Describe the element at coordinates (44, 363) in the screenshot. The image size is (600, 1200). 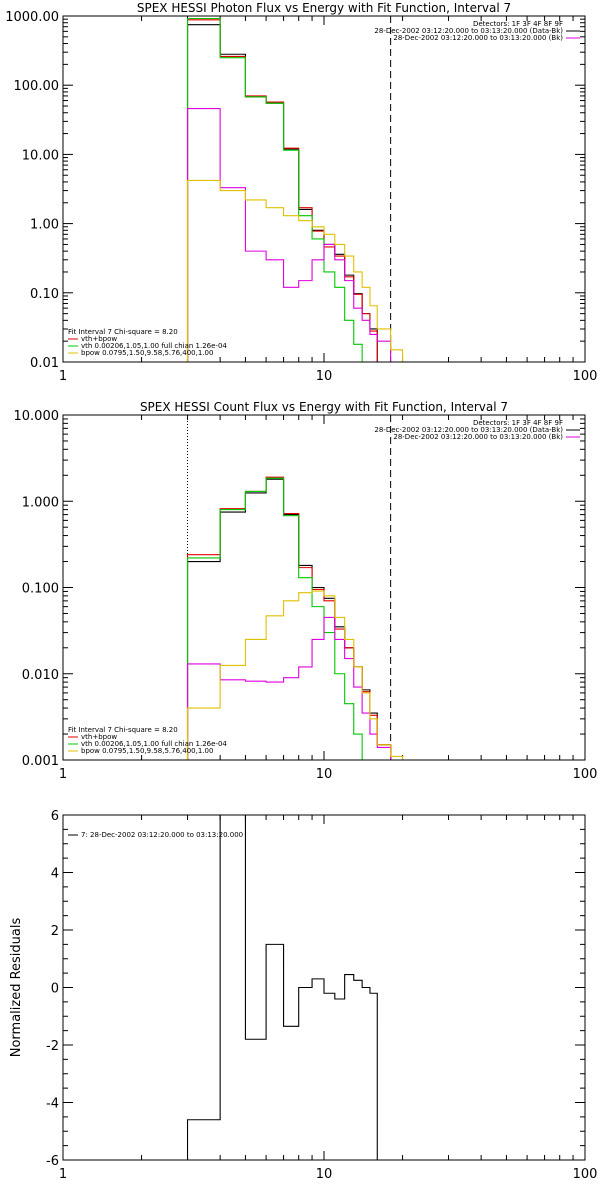
I see `y-tick-label: 0.01` at that location.